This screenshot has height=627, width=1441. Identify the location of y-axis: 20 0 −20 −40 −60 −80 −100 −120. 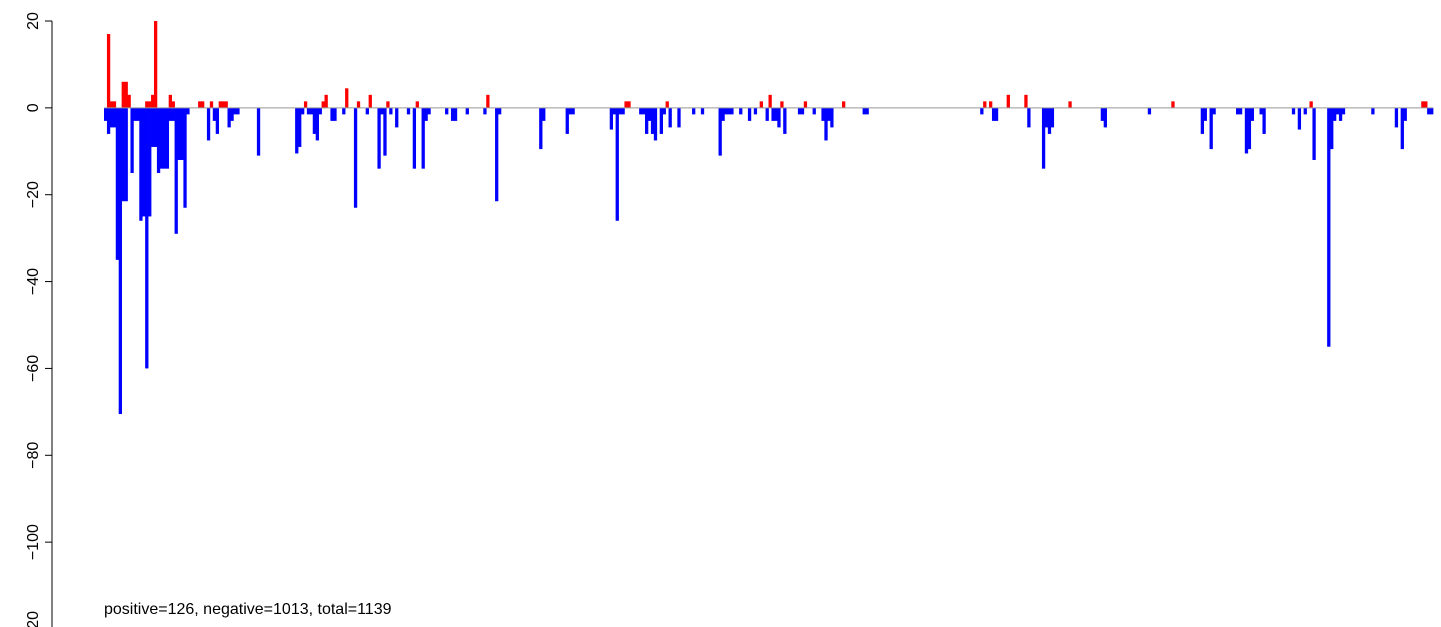
(39, 319).